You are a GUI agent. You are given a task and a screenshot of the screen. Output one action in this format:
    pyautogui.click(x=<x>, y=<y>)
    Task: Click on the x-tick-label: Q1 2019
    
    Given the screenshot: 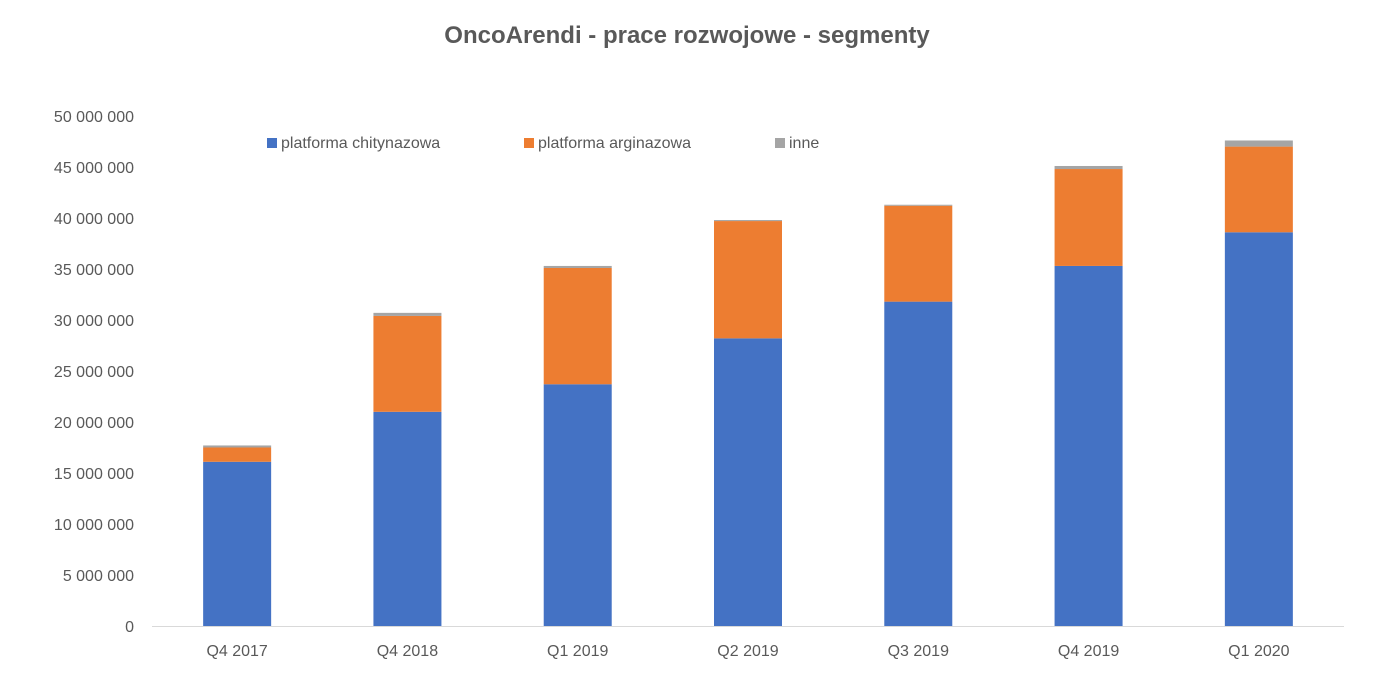 What is the action you would take?
    pyautogui.click(x=577, y=651)
    